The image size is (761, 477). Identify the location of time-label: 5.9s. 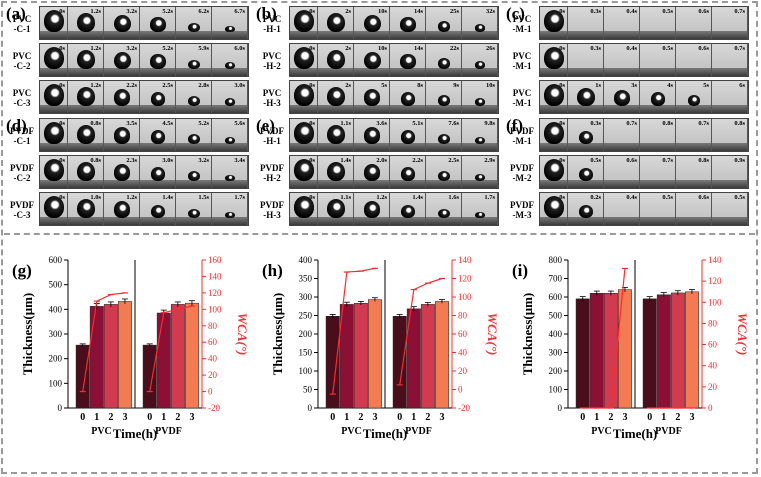
(203, 48).